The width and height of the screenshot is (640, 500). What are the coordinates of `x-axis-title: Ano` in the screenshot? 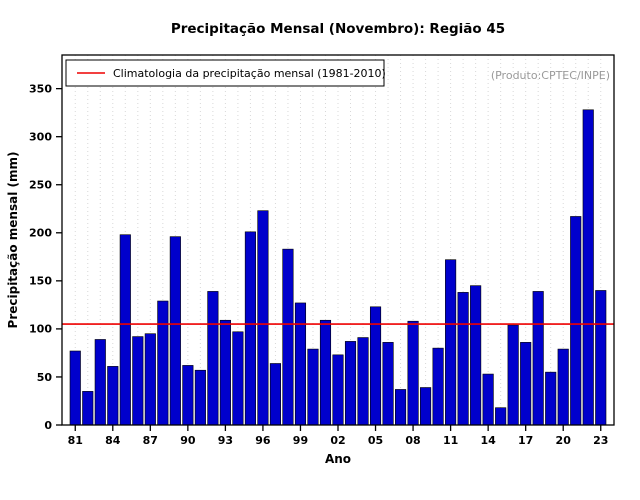 It's located at (338, 459).